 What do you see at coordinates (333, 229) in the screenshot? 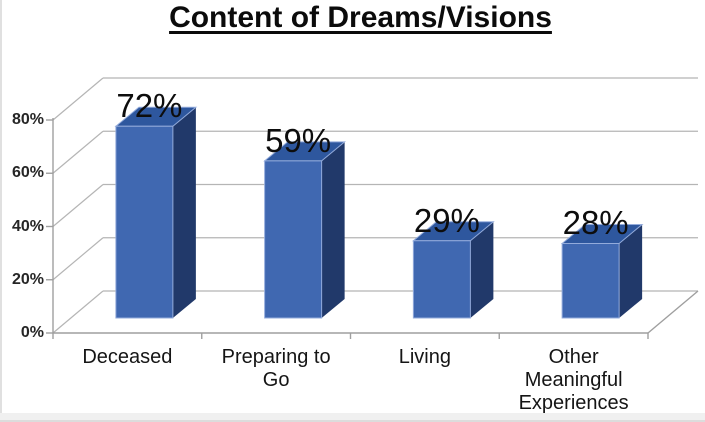
I see `bar-side-face-preparing-to-go` at bounding box center [333, 229].